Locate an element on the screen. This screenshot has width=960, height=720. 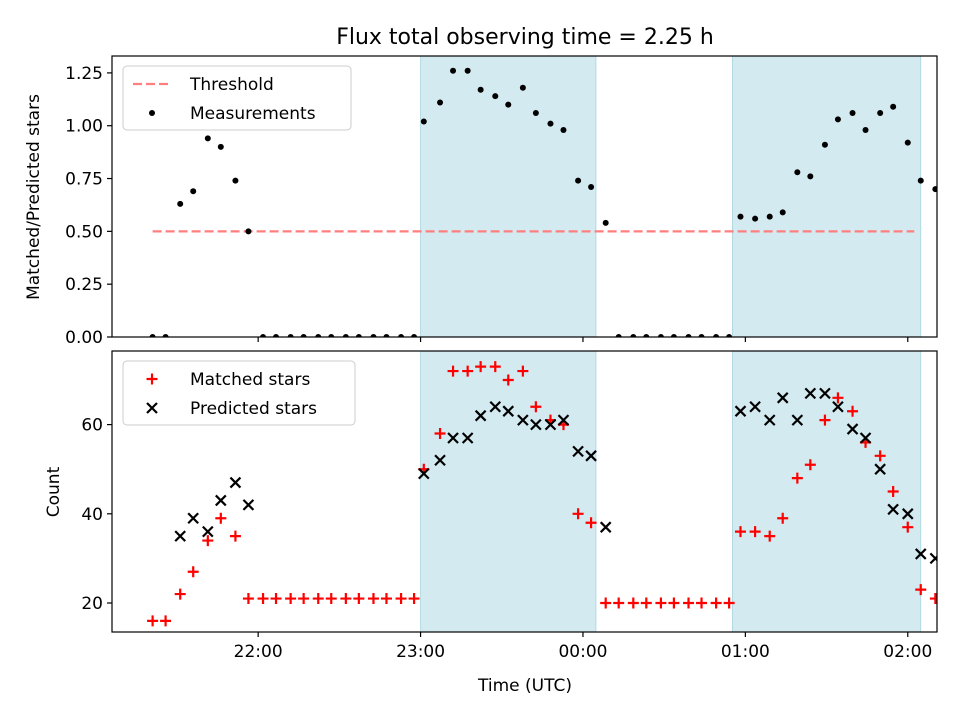
legend-plus-swatch is located at coordinates (152, 379).